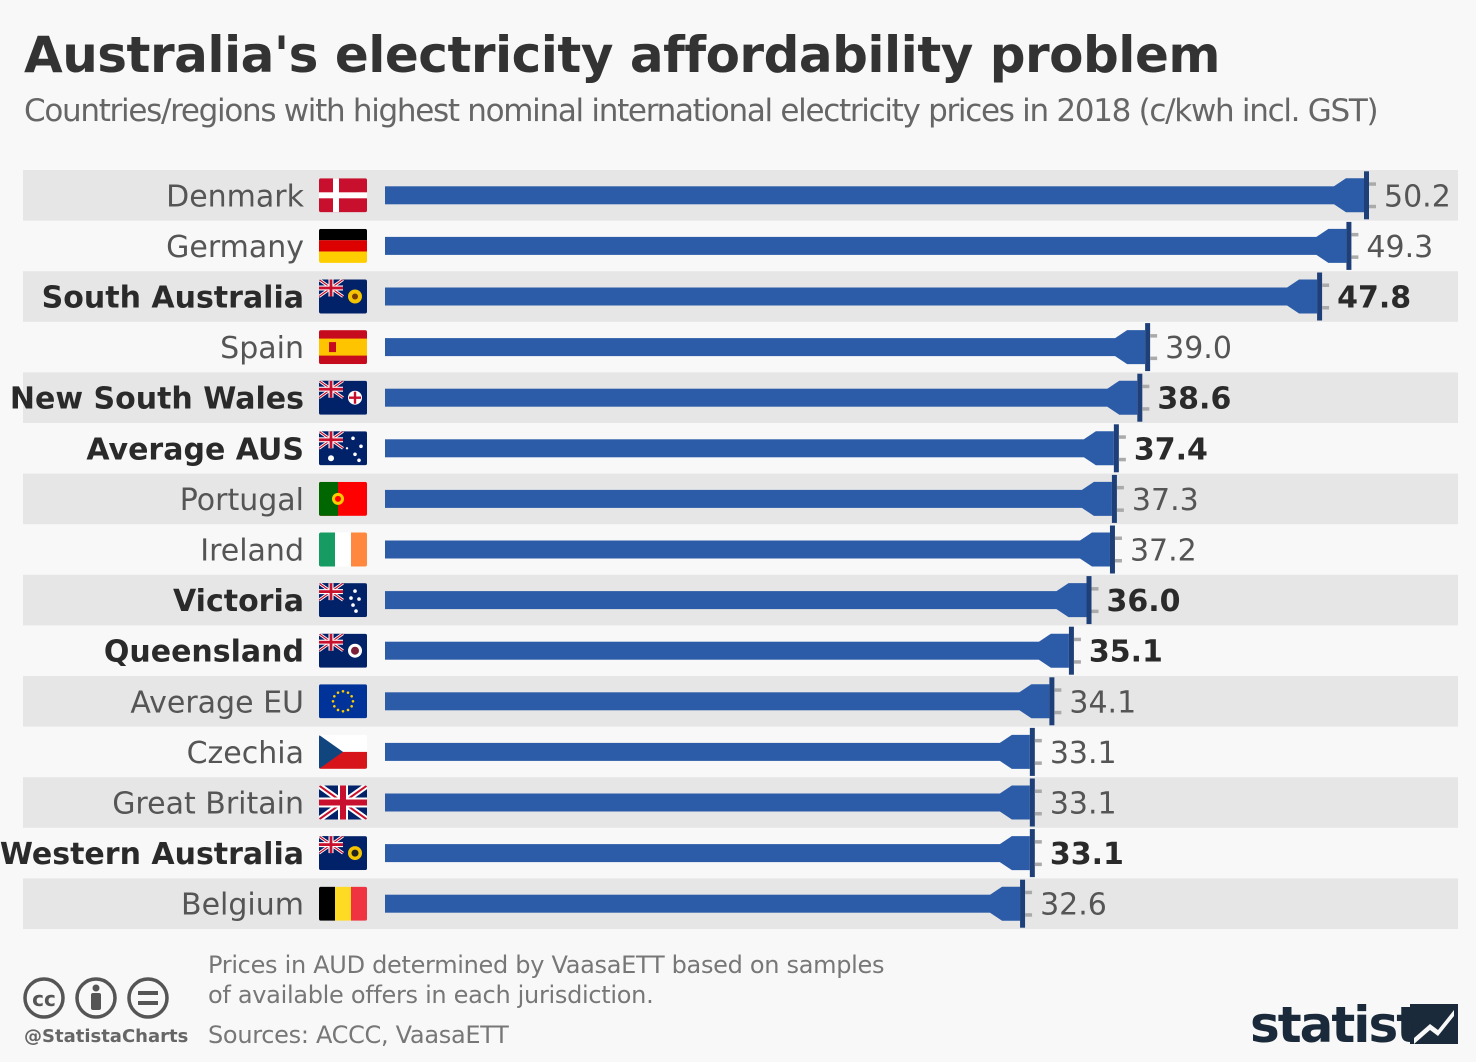 The width and height of the screenshot is (1476, 1062). What do you see at coordinates (245, 753) in the screenshot?
I see `category-label-czechia: Czechia` at bounding box center [245, 753].